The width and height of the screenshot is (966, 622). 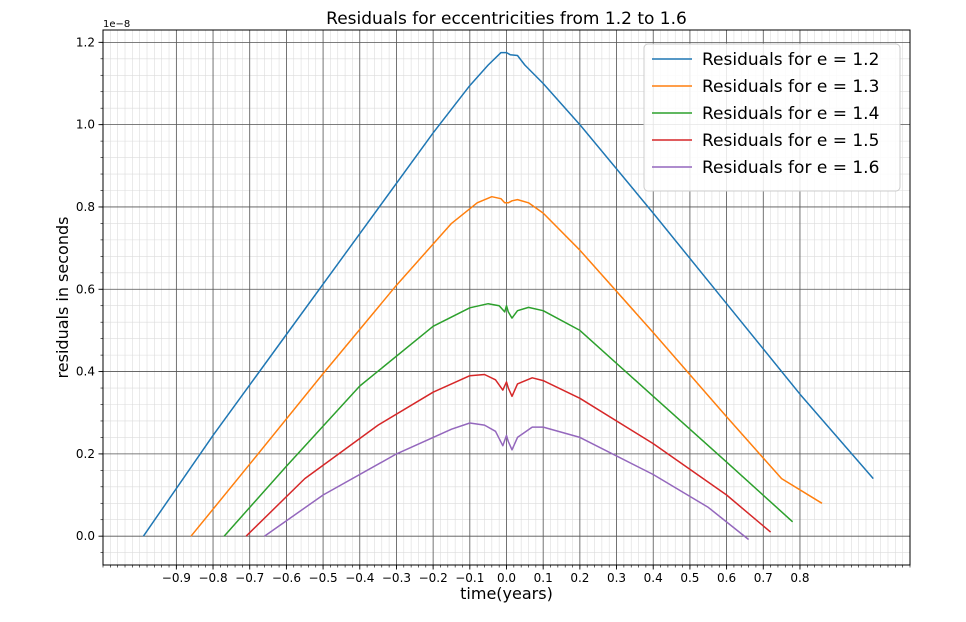 I want to click on y-offset-label: 1e−8, so click(x=116, y=24).